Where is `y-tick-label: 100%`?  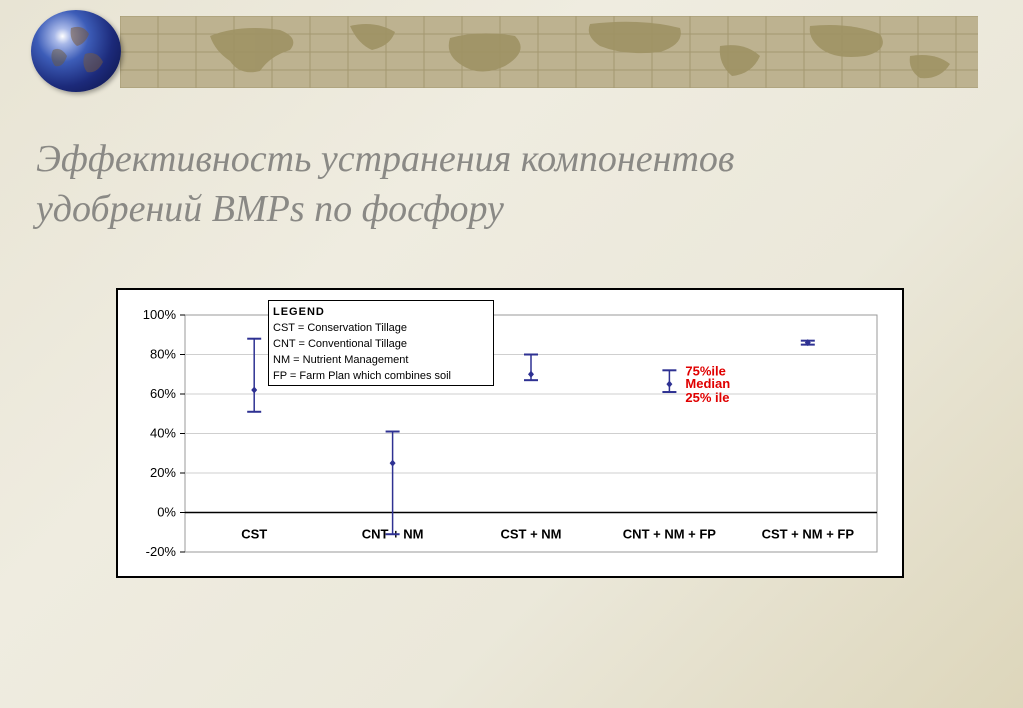
y-tick-label: 100% is located at coordinates (160, 314).